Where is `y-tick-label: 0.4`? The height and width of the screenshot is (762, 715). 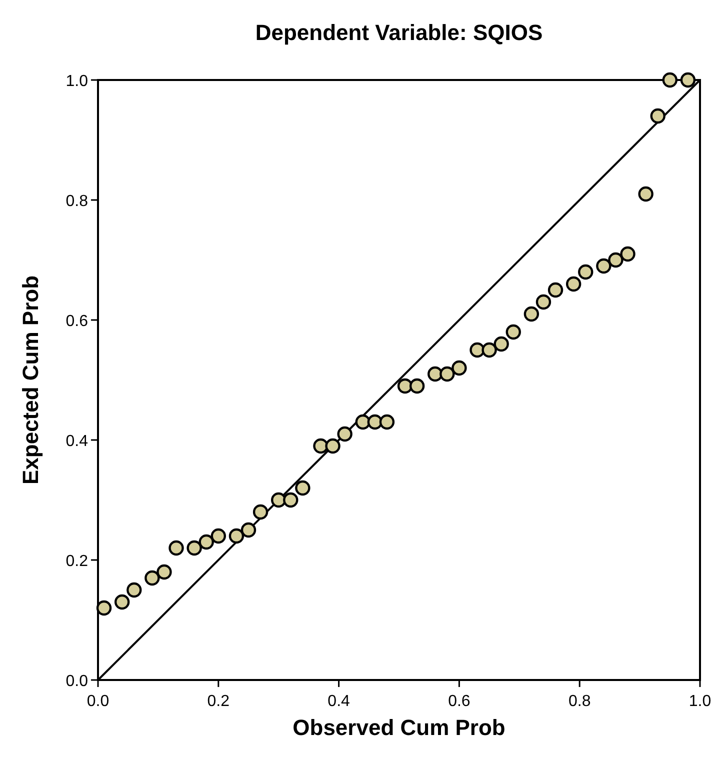
y-tick-label: 0.4 is located at coordinates (77, 441).